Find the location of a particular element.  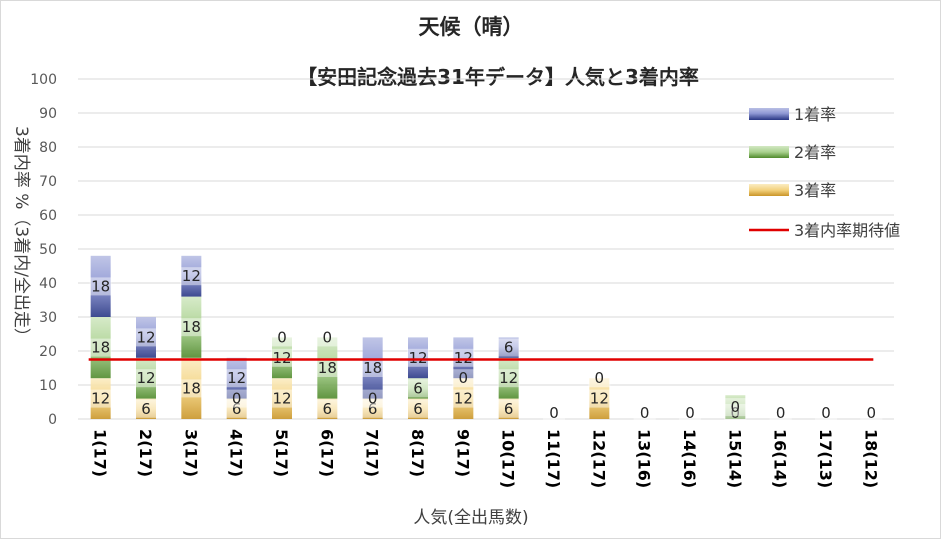

y-axis-label: 3着内率 %（3着内/全出走） is located at coordinates (21, 235).